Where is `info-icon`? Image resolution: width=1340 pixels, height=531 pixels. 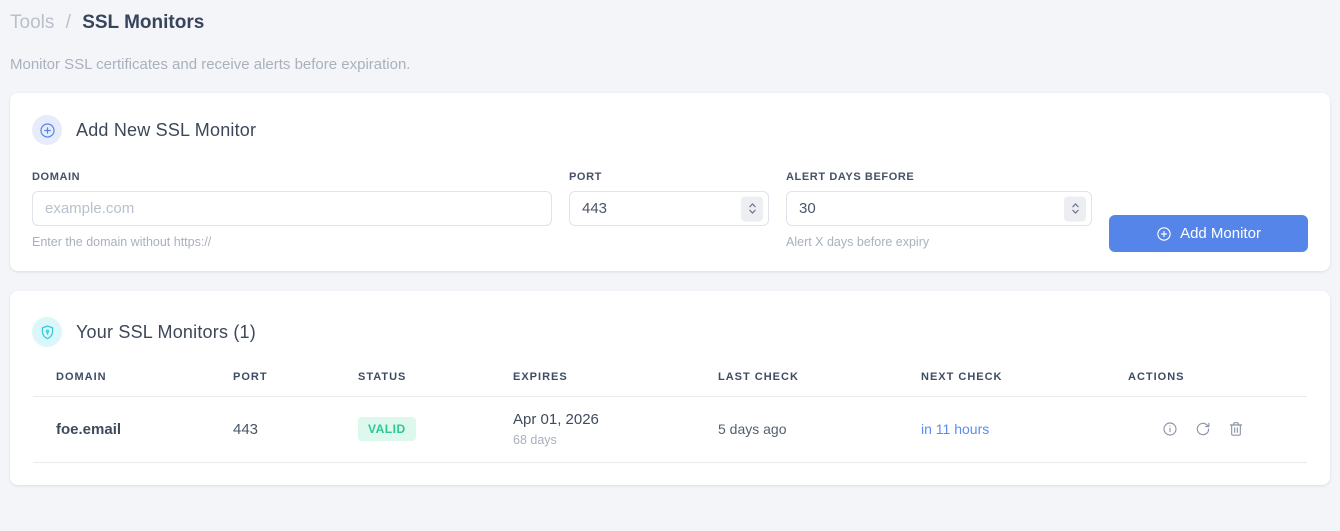 info-icon is located at coordinates (1170, 429).